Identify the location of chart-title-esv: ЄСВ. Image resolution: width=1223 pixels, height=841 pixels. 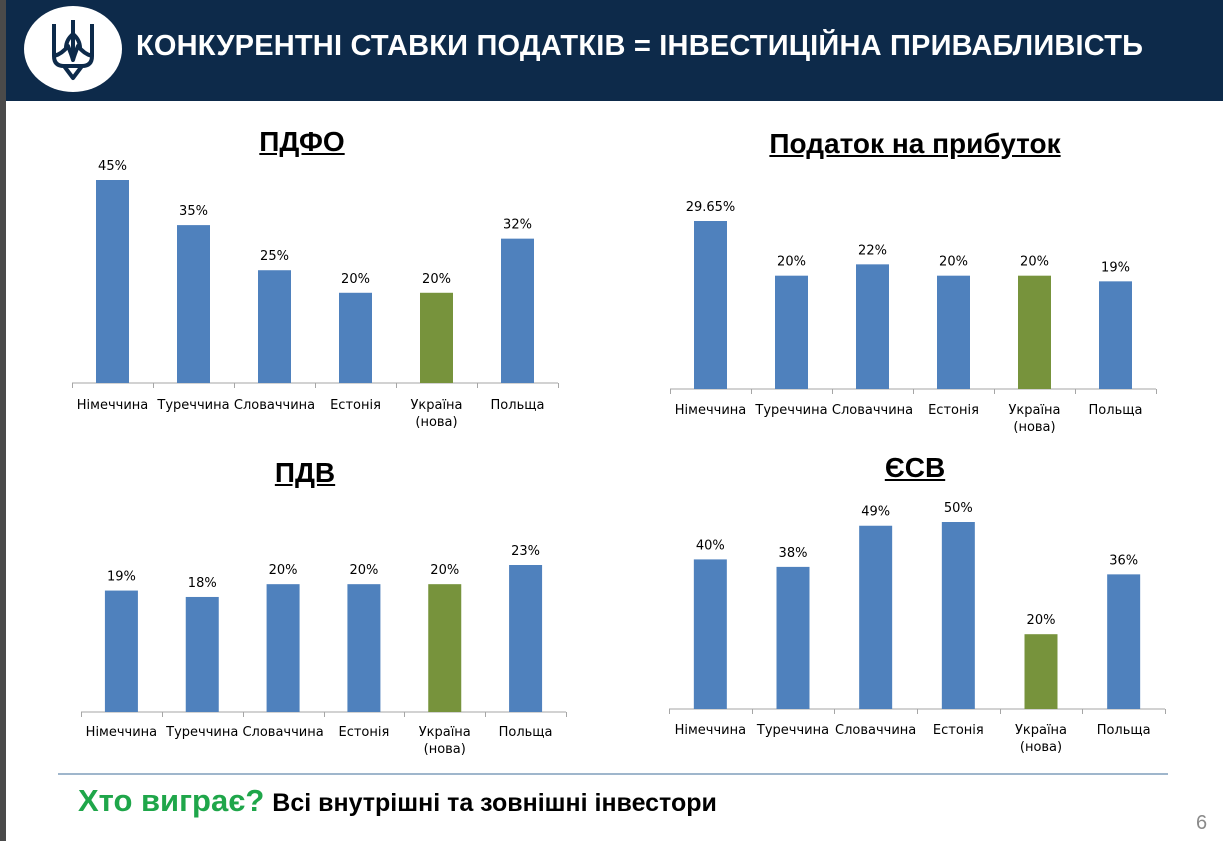
(915, 467).